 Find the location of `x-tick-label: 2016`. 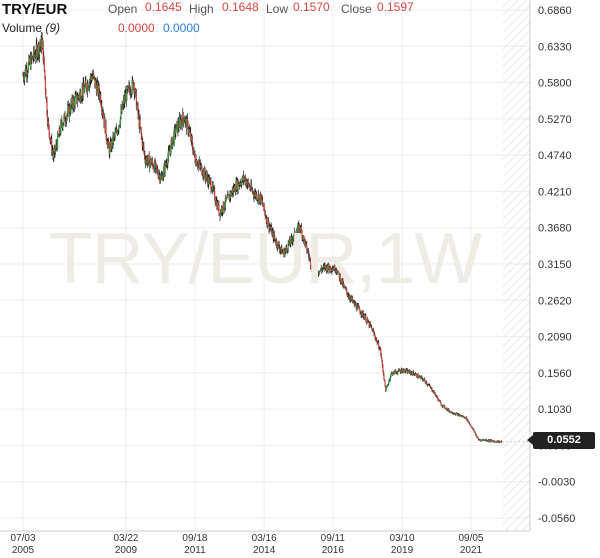

x-tick-label: 2016 is located at coordinates (333, 550).